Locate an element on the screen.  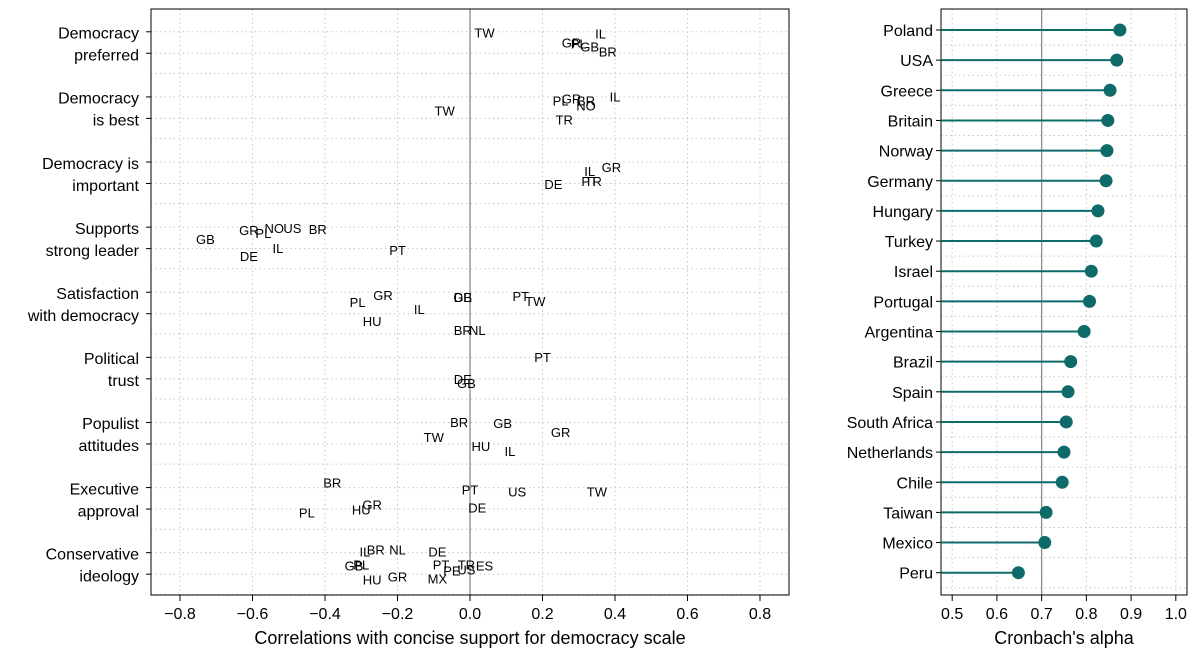
row-label-line1: Democracy is located at coordinates (98, 34).